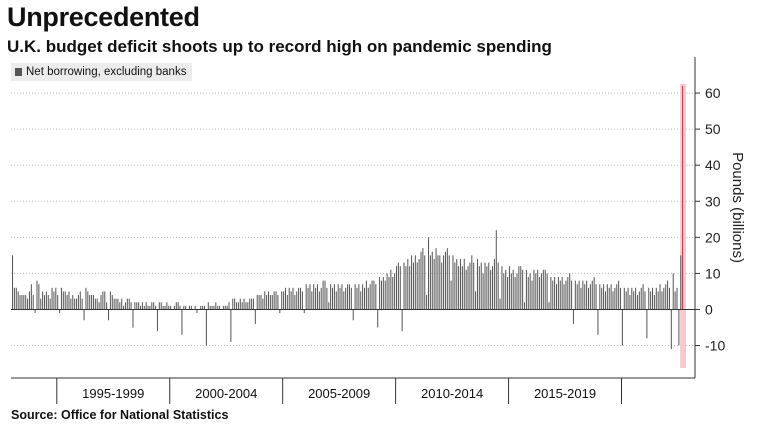 The image size is (760, 429). I want to click on y-tick-label: 30, so click(713, 201).